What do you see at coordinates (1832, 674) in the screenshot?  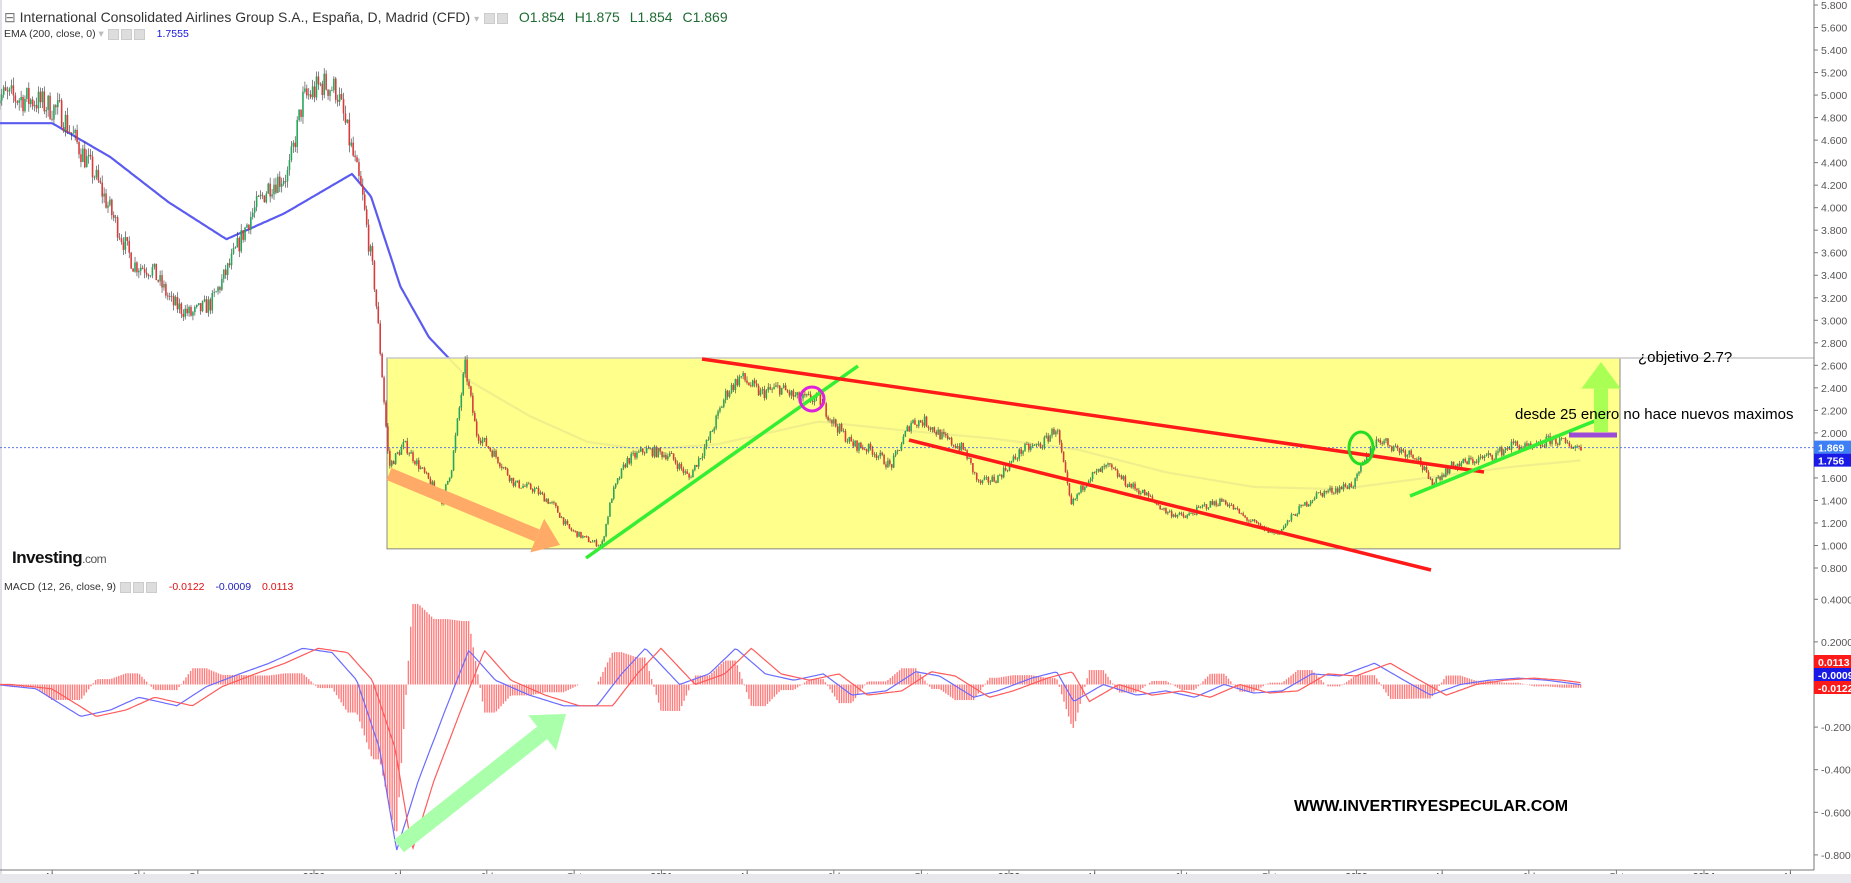 I see `macd-line-badge-bg` at bounding box center [1832, 674].